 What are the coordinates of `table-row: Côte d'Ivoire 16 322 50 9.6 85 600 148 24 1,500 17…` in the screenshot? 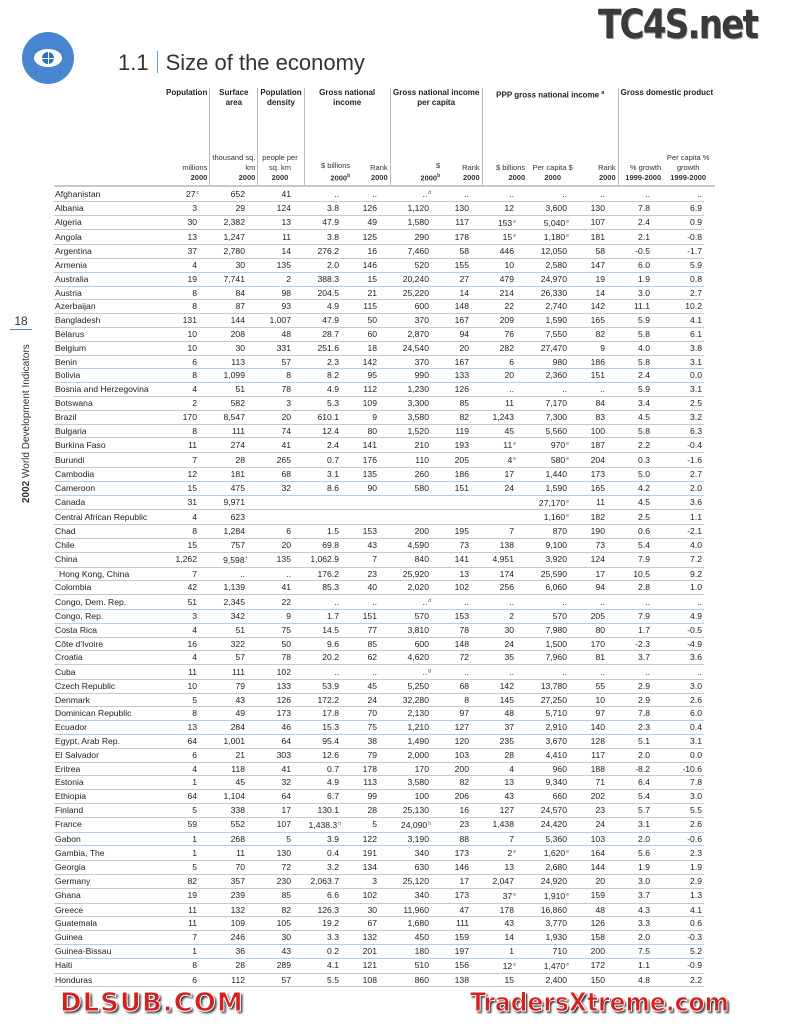 It's located at (379, 644).